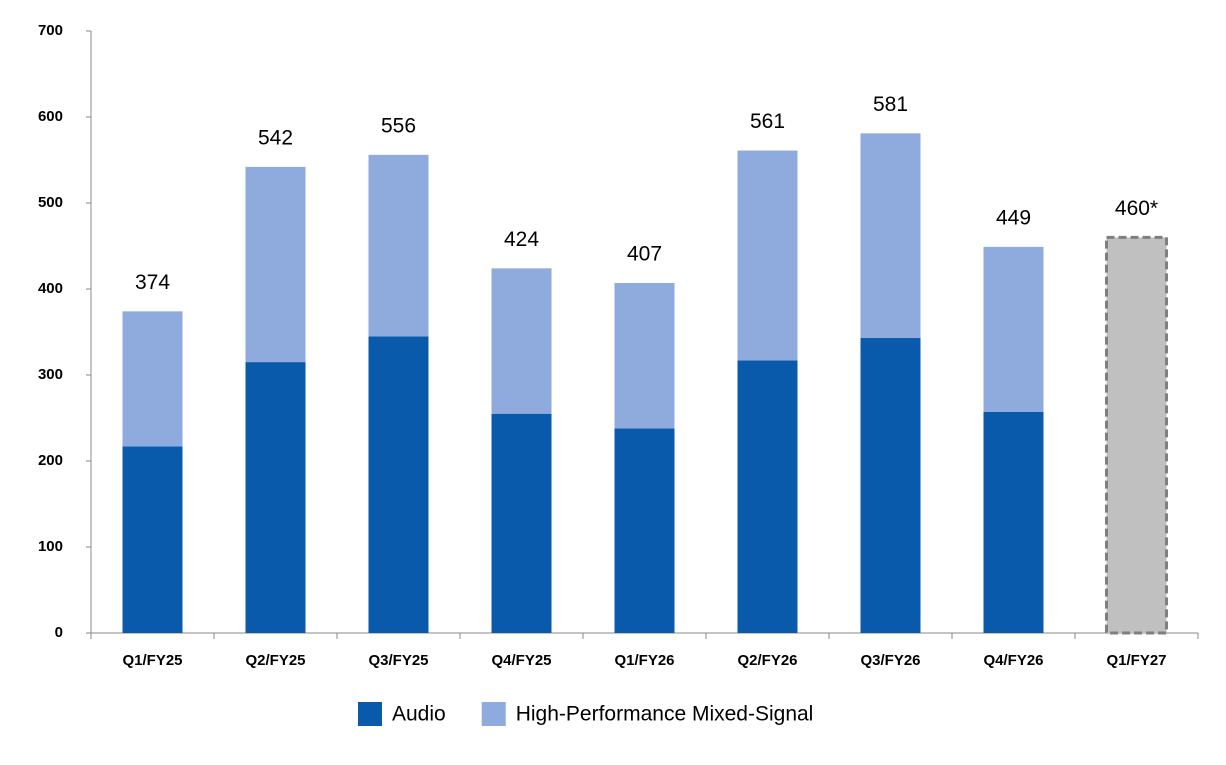 Image resolution: width=1226 pixels, height=765 pixels. I want to click on total-label: 561, so click(767, 121).